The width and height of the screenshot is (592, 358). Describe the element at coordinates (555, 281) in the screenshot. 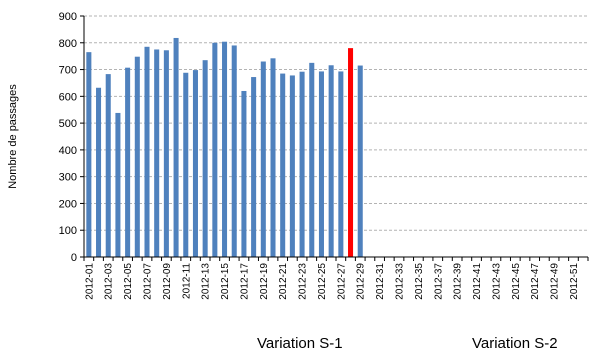

I see `x-tick-label-2012-49: 2012-49` at that location.